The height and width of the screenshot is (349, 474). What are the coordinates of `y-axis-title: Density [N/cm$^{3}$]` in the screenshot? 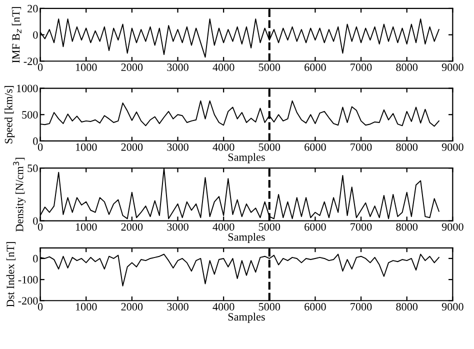 It's located at (19, 195).